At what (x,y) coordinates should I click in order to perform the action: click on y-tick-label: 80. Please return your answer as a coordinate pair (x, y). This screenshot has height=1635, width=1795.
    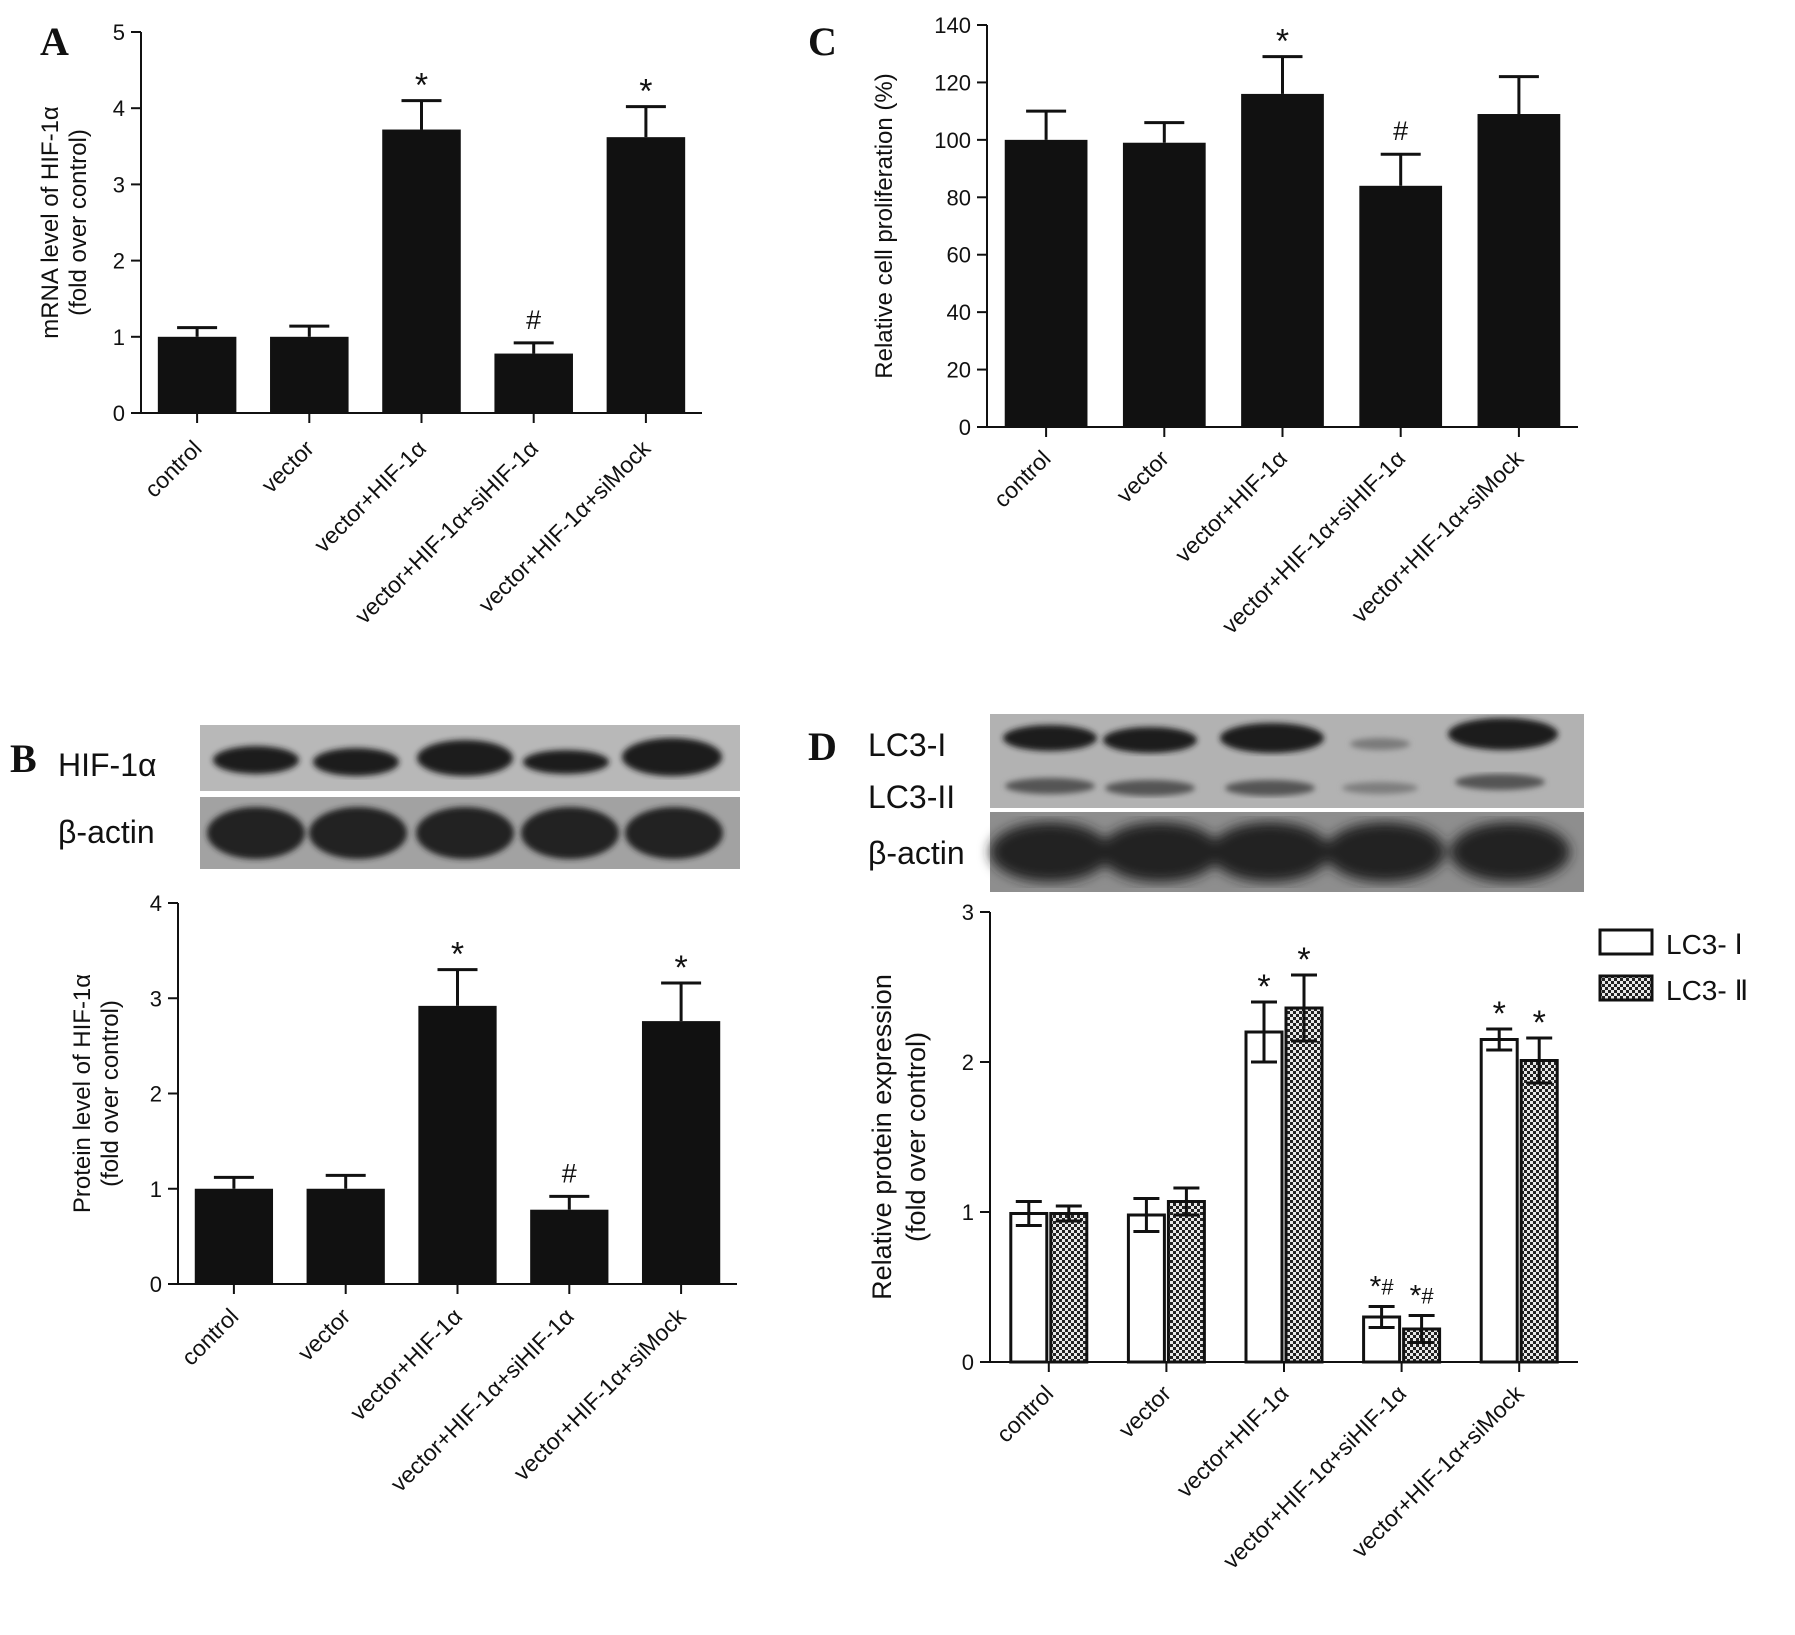
    Looking at the image, I should click on (959, 197).